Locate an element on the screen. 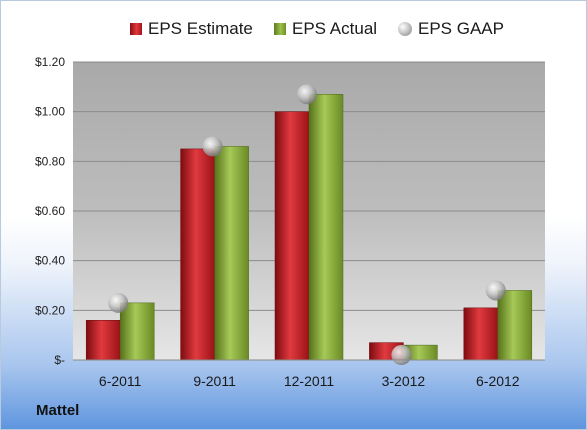 Image resolution: width=587 pixels, height=430 pixels. y-tick-label: $0.60 is located at coordinates (50, 211).